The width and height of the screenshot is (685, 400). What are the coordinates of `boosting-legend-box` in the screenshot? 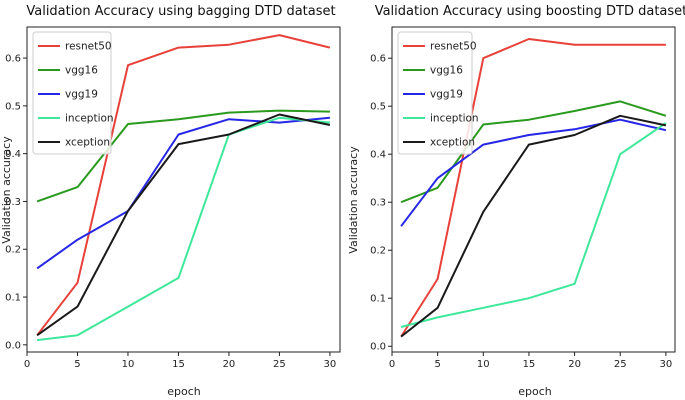 It's located at (435, 93).